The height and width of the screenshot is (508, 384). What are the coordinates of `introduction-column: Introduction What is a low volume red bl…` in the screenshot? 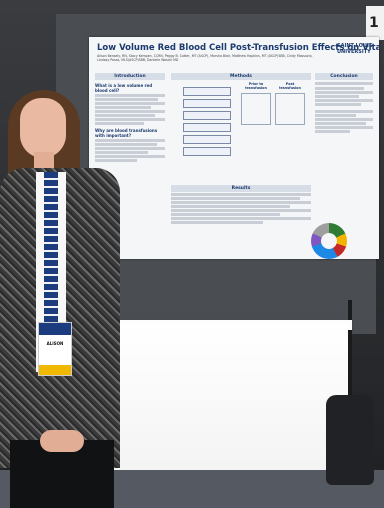 It's located at (130, 163).